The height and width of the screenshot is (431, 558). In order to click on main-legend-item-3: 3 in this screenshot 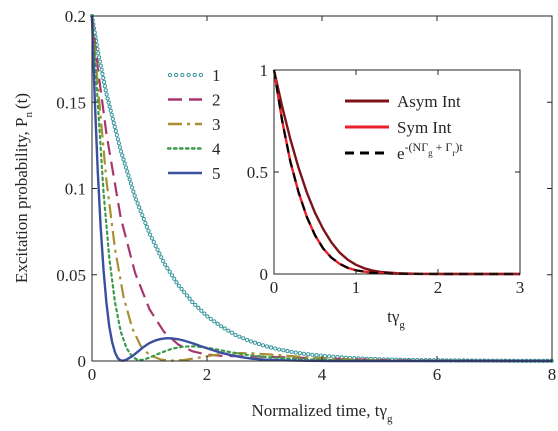, I will do `click(194, 124)`.